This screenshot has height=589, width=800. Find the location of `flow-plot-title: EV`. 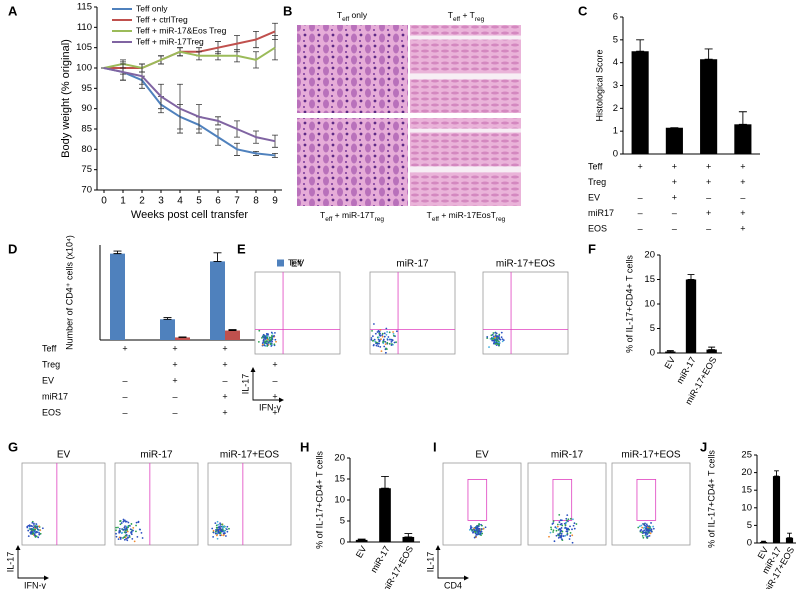

flow-plot-title: EV is located at coordinates (298, 264).